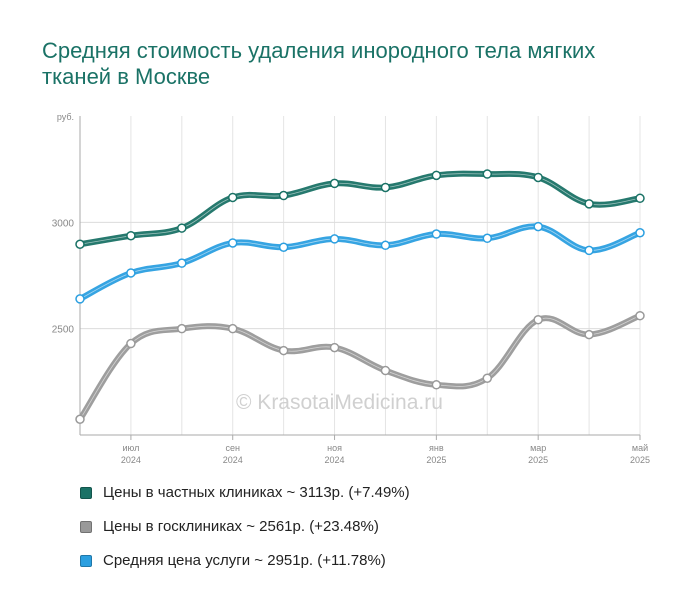  I want to click on legend-item: Средняя цена услуги ~ 2951р. (+11.78%), so click(245, 560).